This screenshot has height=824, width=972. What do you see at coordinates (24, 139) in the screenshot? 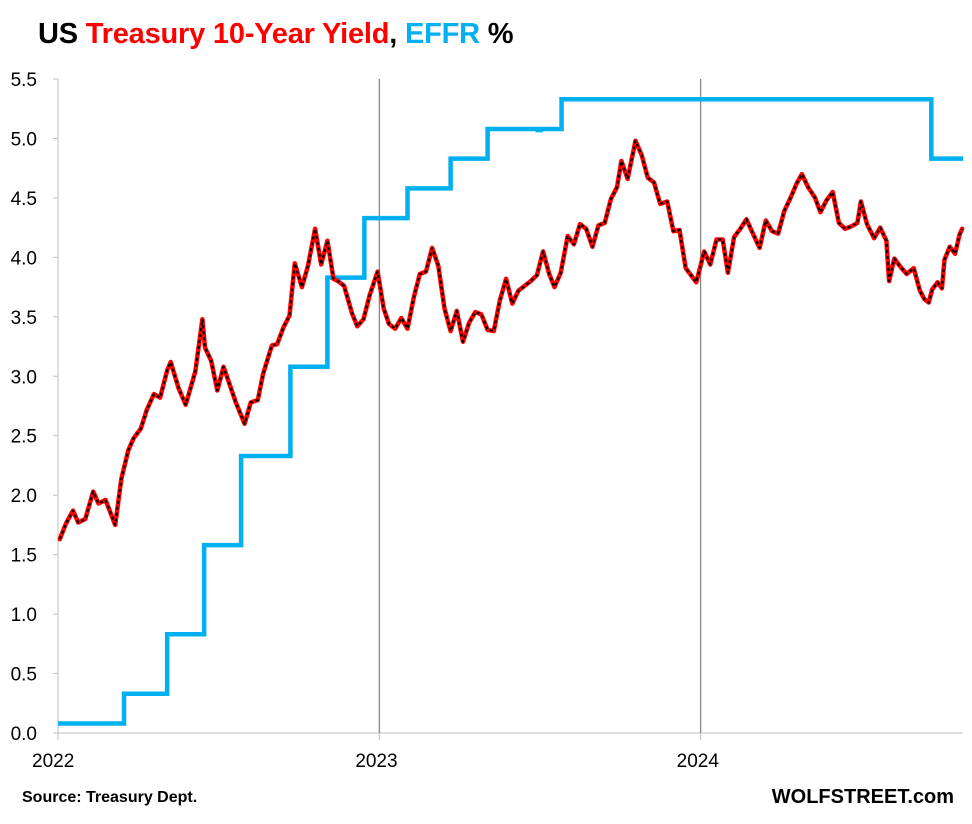
I see `y-tick-label: 5.0` at bounding box center [24, 139].